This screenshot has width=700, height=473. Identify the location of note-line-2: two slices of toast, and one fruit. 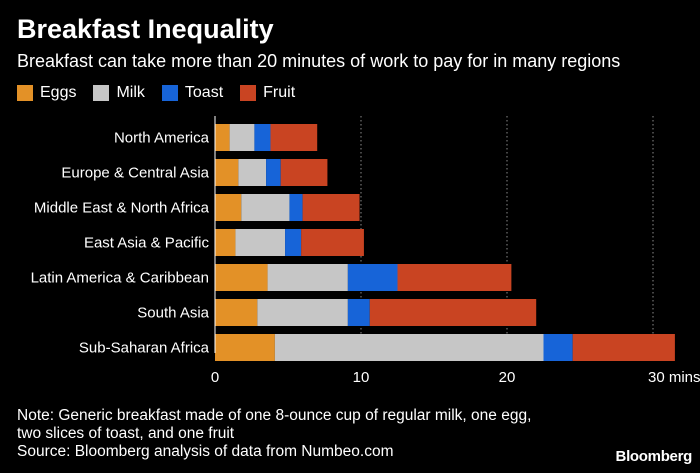
(126, 433).